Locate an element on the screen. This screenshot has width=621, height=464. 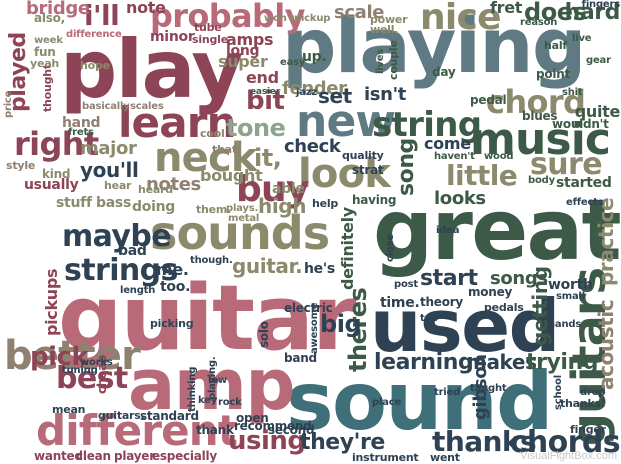
cloud-word-wanted: wanted is located at coordinates (58, 456).